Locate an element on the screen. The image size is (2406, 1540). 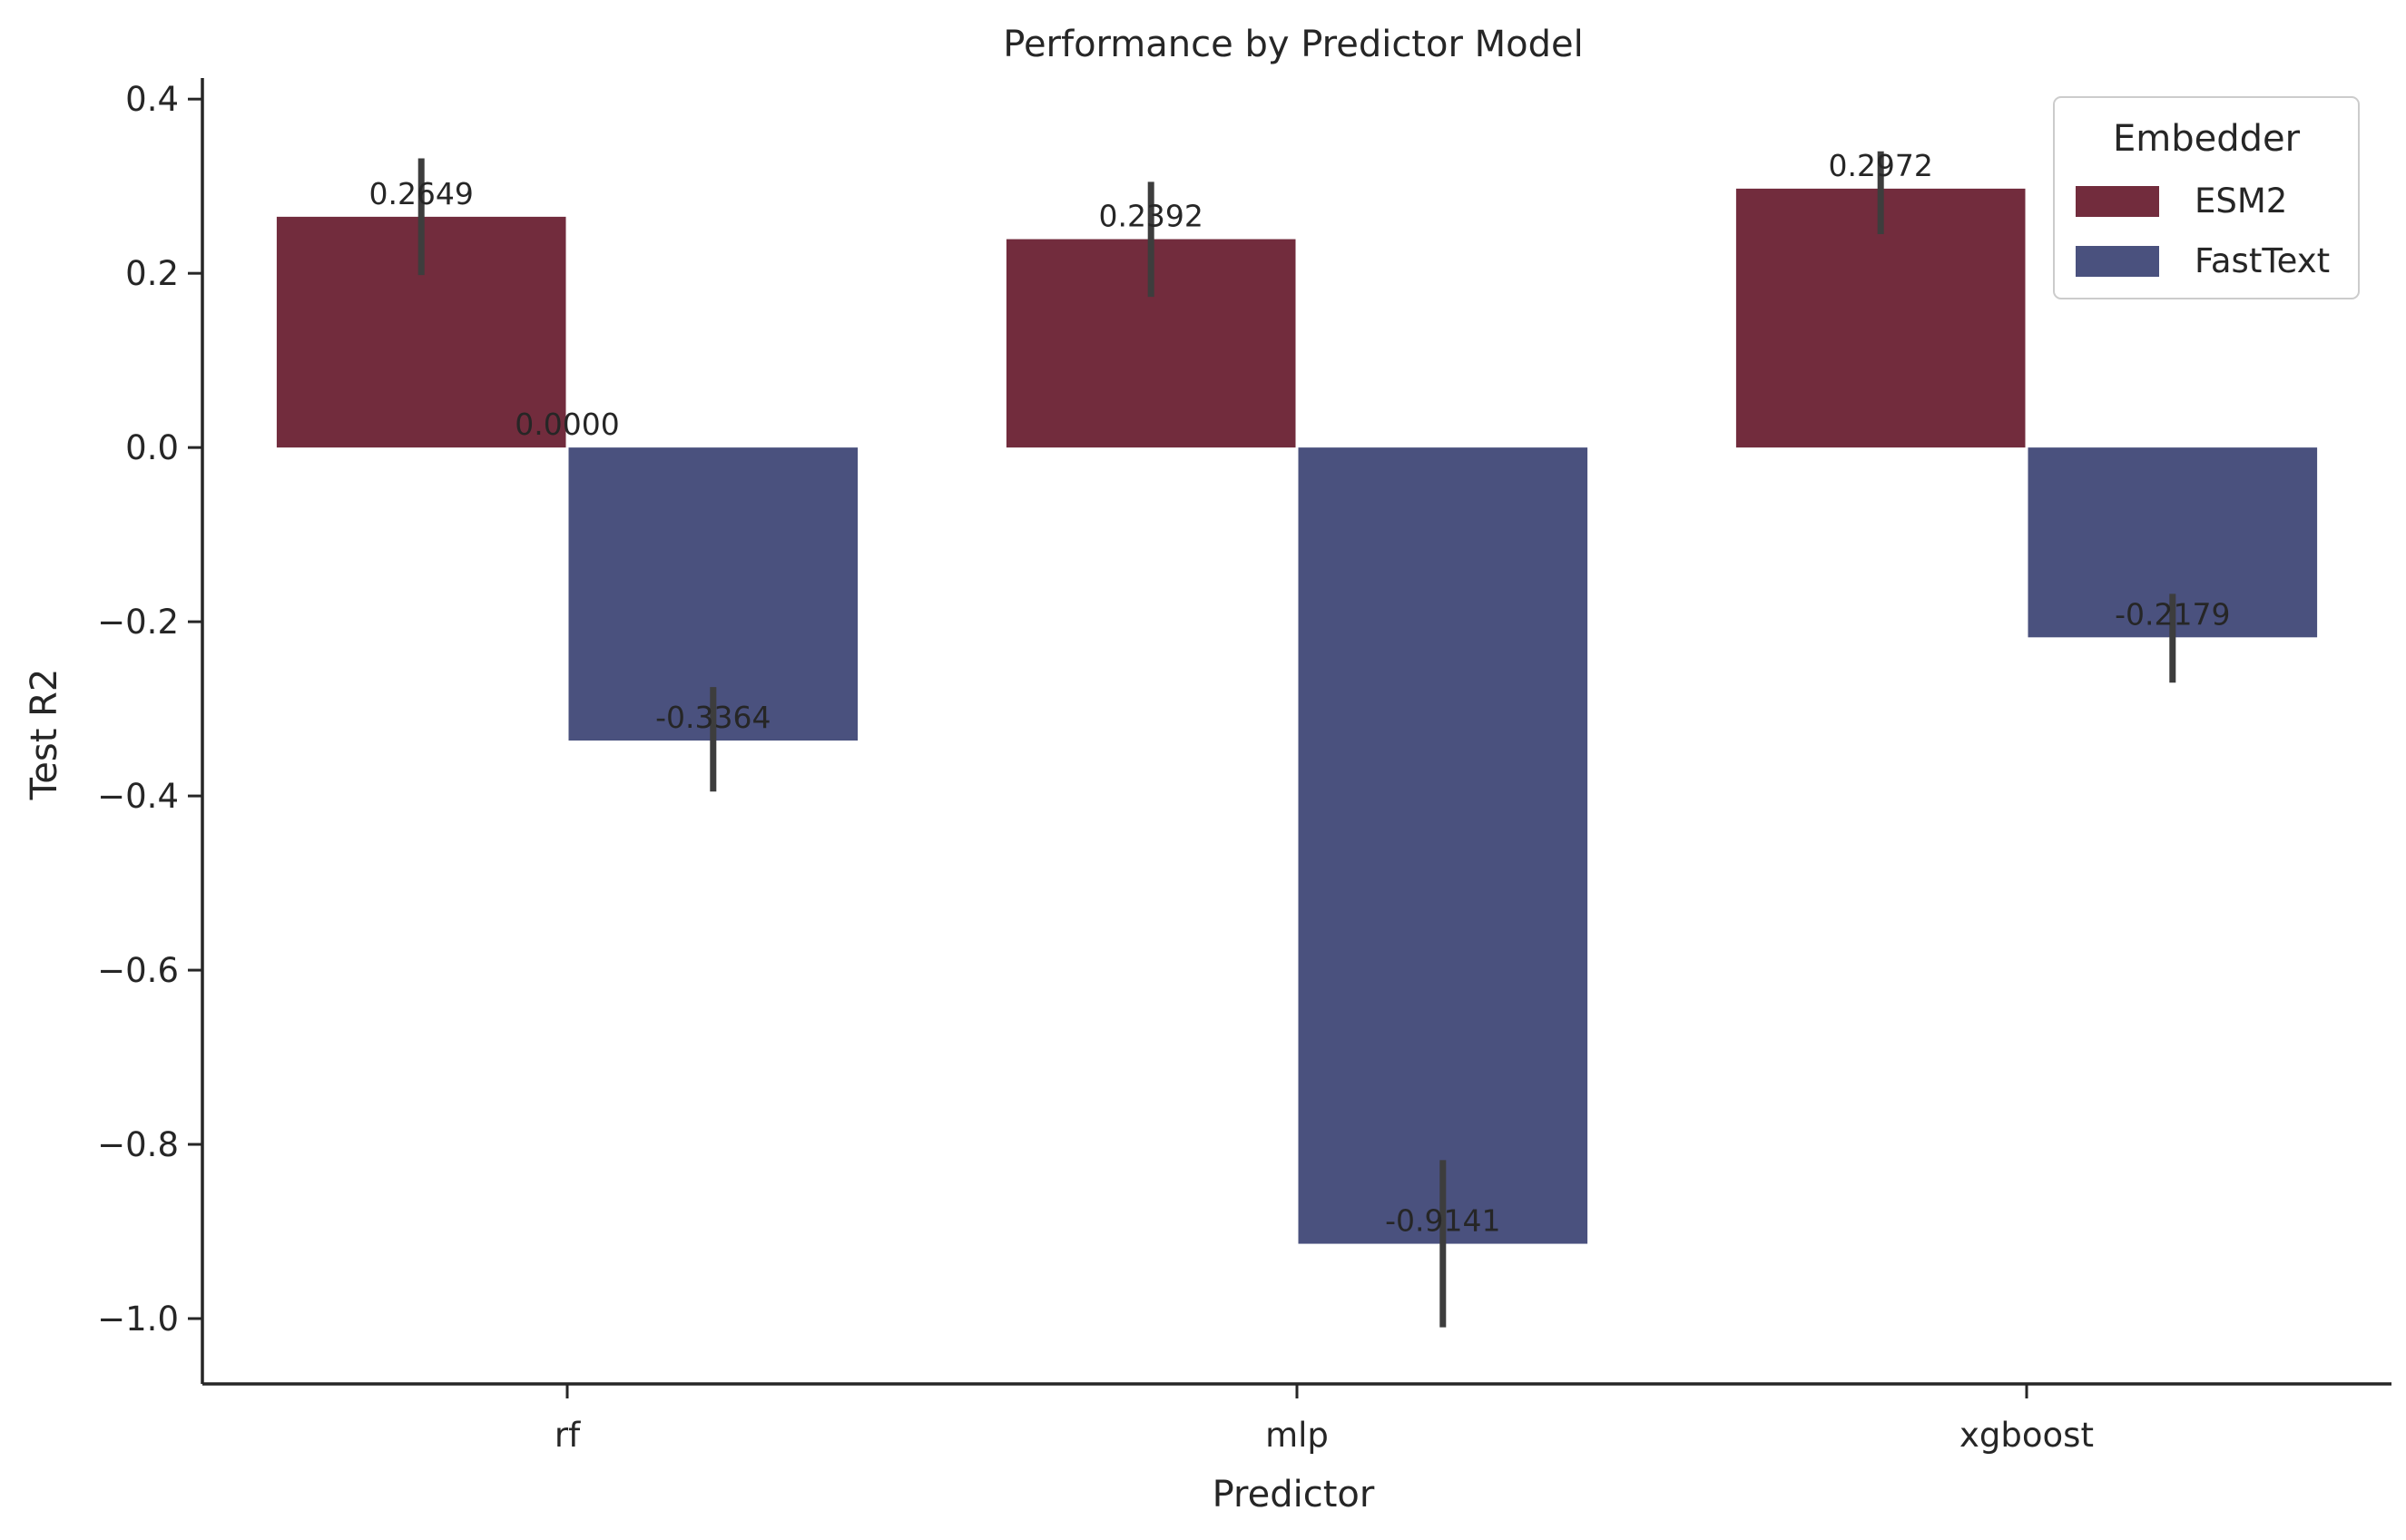
x-tick-label-mlp: mlp is located at coordinates (1297, 1435).